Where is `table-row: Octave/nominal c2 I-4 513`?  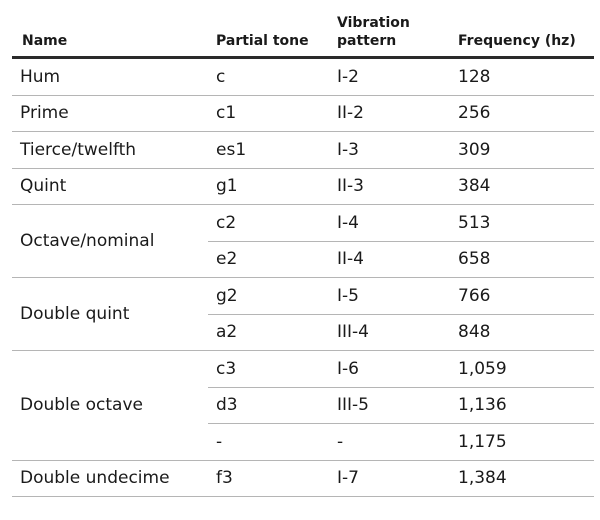 table-row: Octave/nominal c2 I-4 513 is located at coordinates (303, 241).